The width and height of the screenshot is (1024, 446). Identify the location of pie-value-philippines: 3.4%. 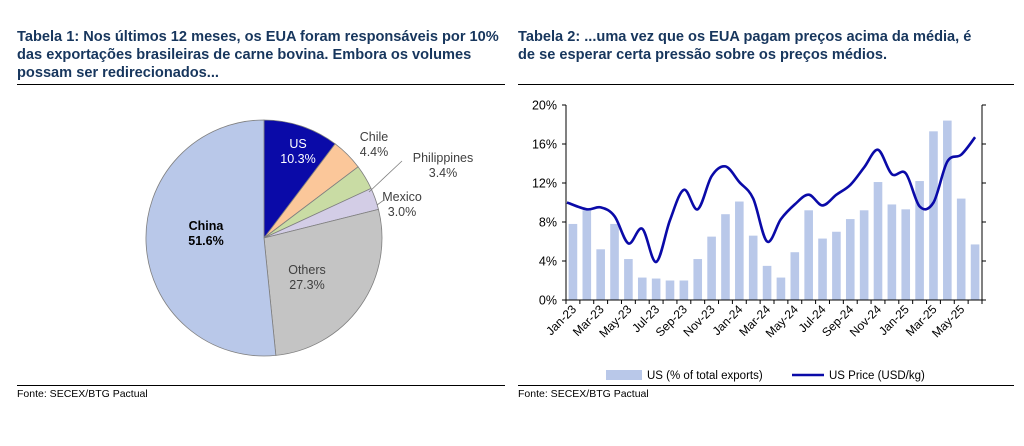
(443, 173).